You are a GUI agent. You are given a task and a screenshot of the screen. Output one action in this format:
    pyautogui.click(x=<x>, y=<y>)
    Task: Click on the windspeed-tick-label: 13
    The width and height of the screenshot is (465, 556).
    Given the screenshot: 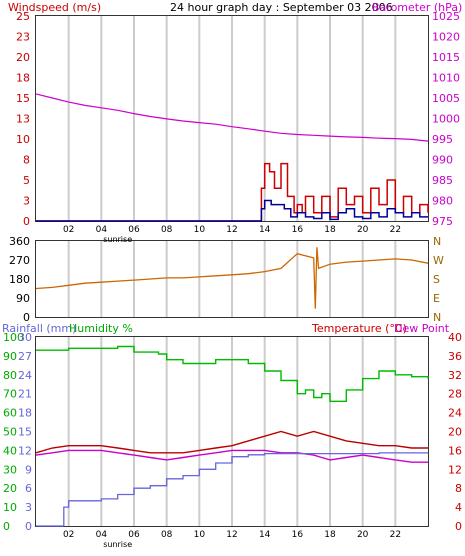 What is the action you would take?
    pyautogui.click(x=23, y=119)
    